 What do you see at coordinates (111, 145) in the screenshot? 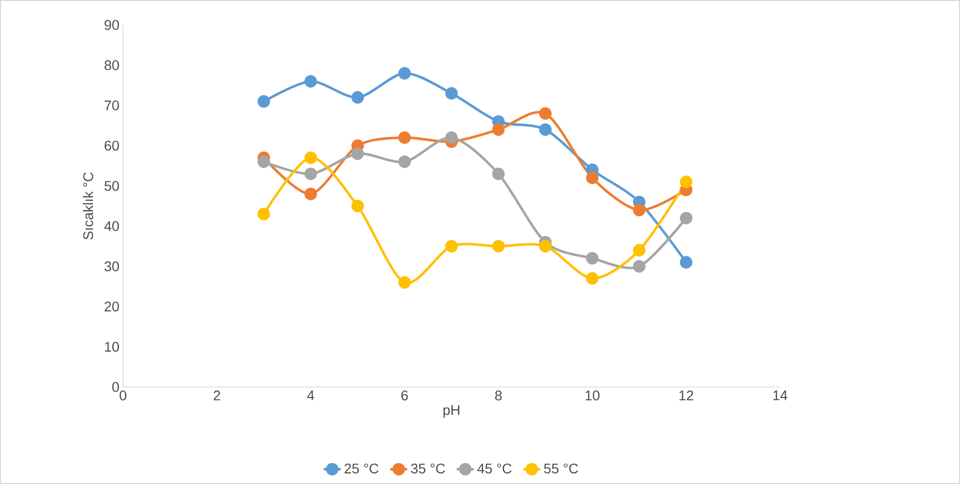
I see `y-tick-label: 60` at bounding box center [111, 145].